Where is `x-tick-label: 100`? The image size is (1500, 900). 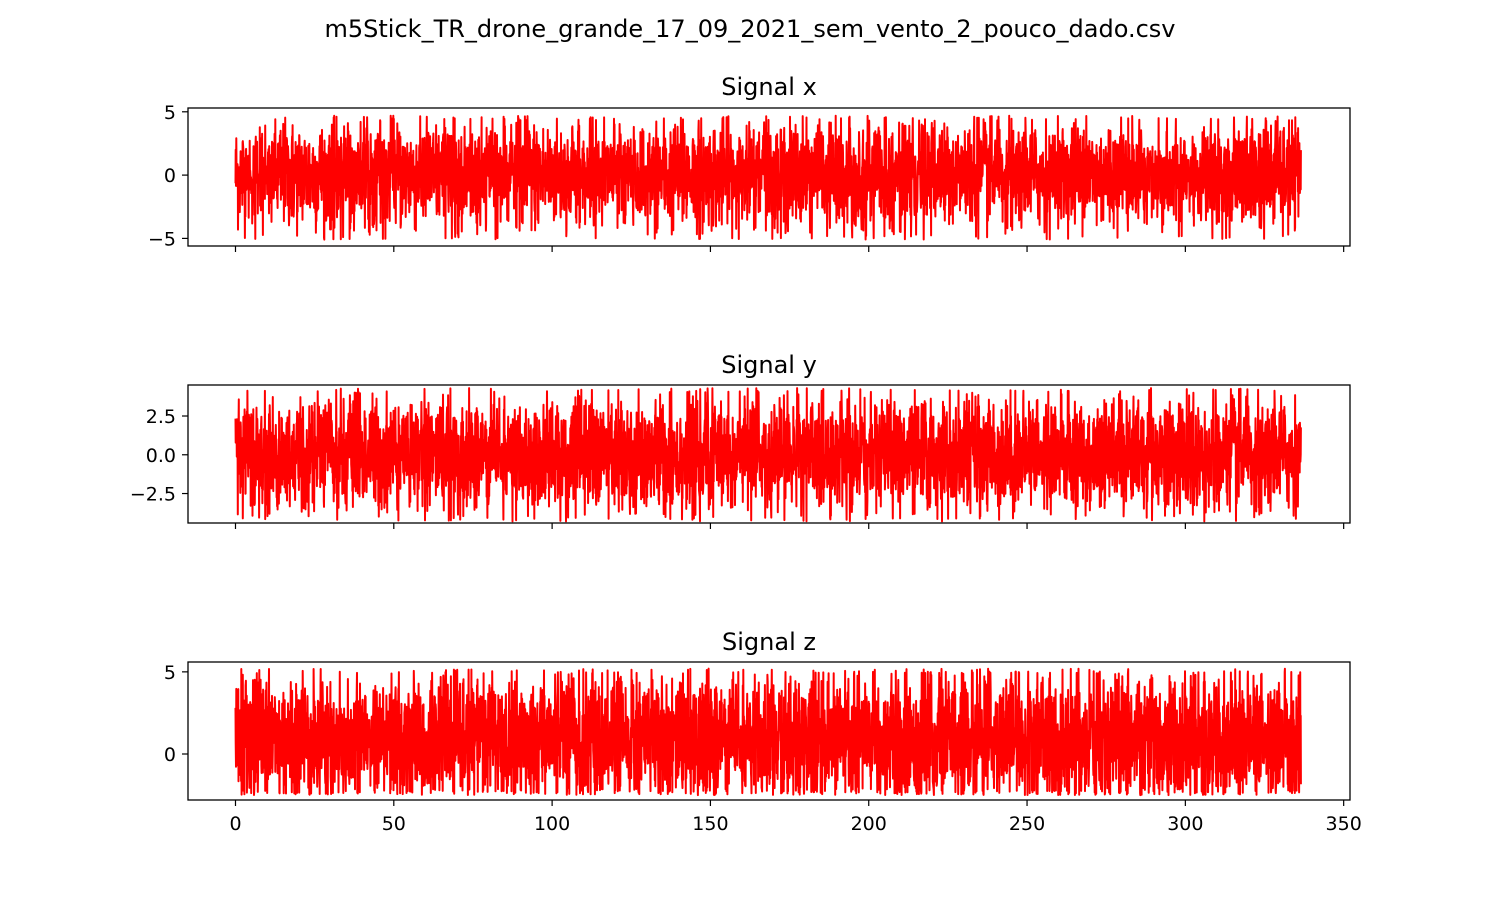
x-tick-label: 100 is located at coordinates (552, 824).